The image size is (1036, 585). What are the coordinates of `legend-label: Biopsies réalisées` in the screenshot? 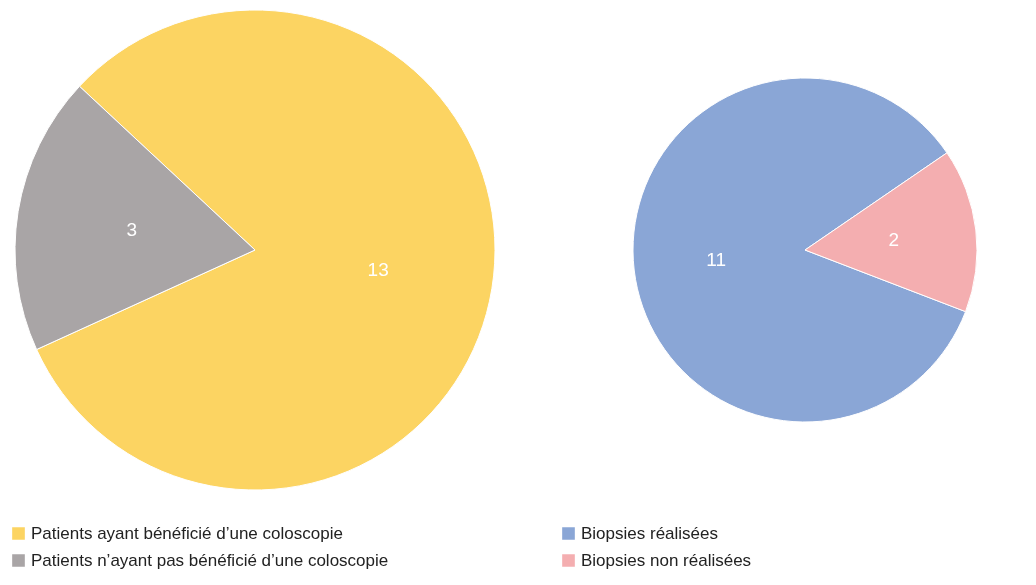 It's located at (650, 533).